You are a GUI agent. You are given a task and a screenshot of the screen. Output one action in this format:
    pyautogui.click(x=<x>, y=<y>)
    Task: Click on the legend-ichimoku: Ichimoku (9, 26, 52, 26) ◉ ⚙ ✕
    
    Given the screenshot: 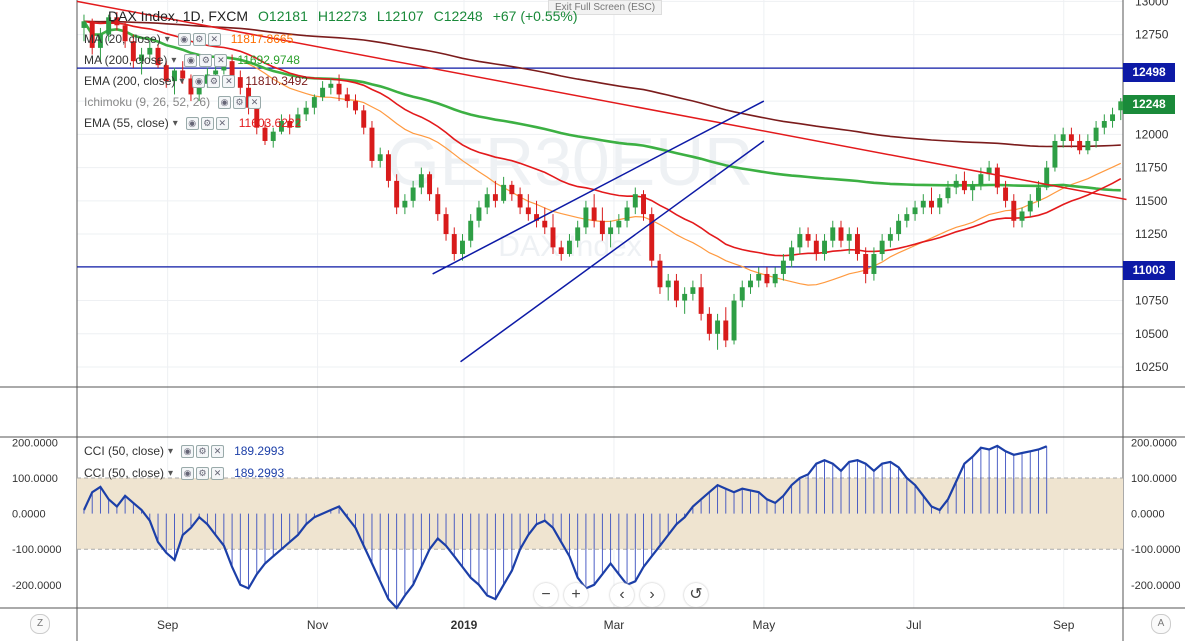 What is the action you would take?
    pyautogui.click(x=173, y=102)
    